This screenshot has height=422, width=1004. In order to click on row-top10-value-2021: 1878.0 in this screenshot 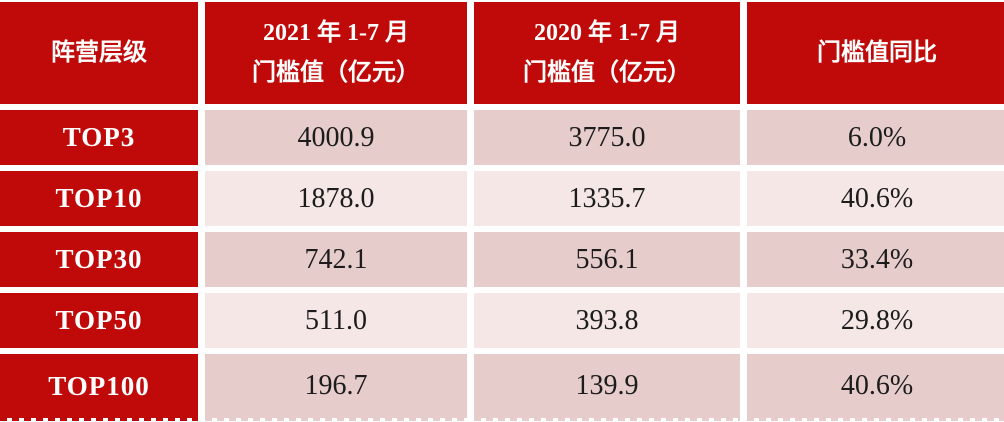, I will do `click(336, 198)`.